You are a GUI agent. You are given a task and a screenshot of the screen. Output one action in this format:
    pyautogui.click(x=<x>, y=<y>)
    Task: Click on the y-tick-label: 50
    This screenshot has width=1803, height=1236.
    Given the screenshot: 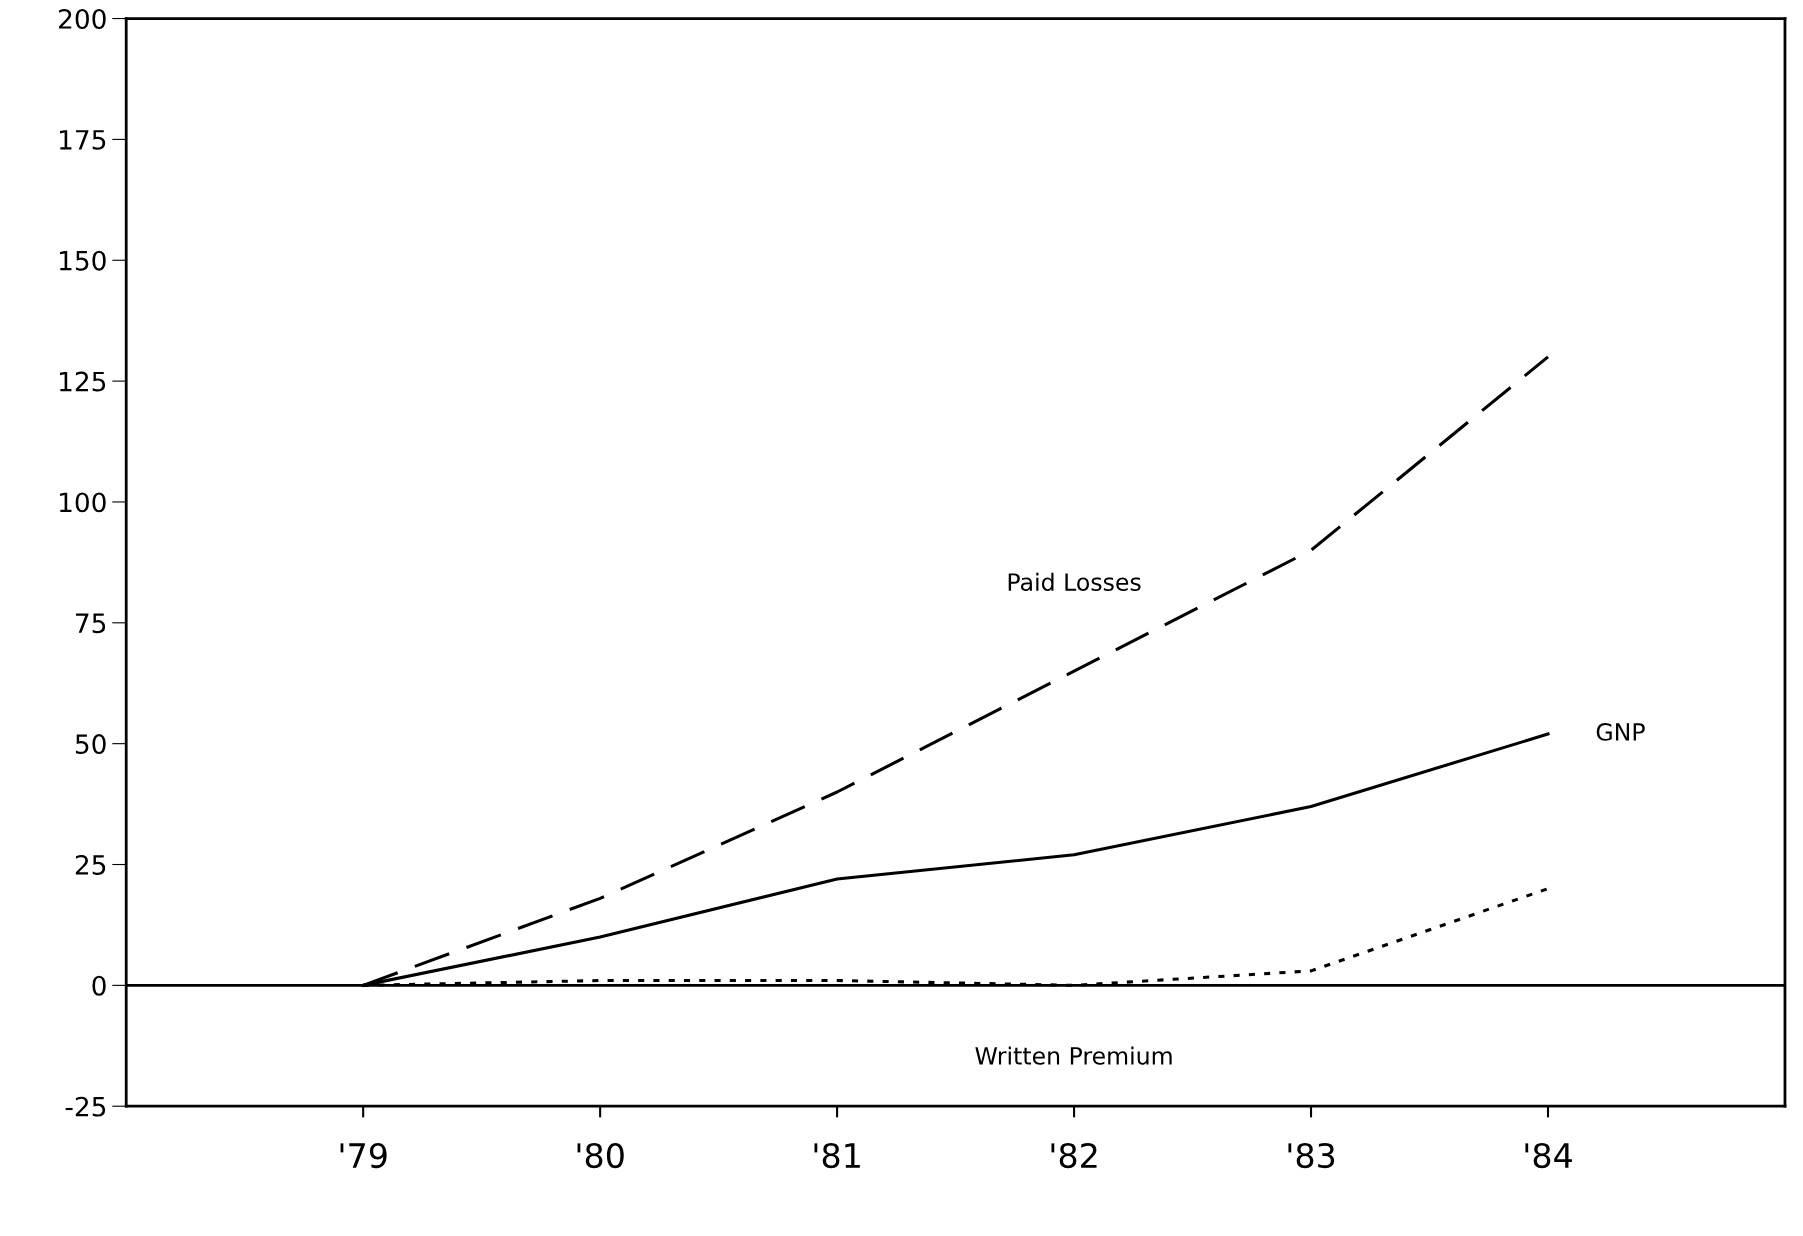 What is the action you would take?
    pyautogui.click(x=90, y=744)
    